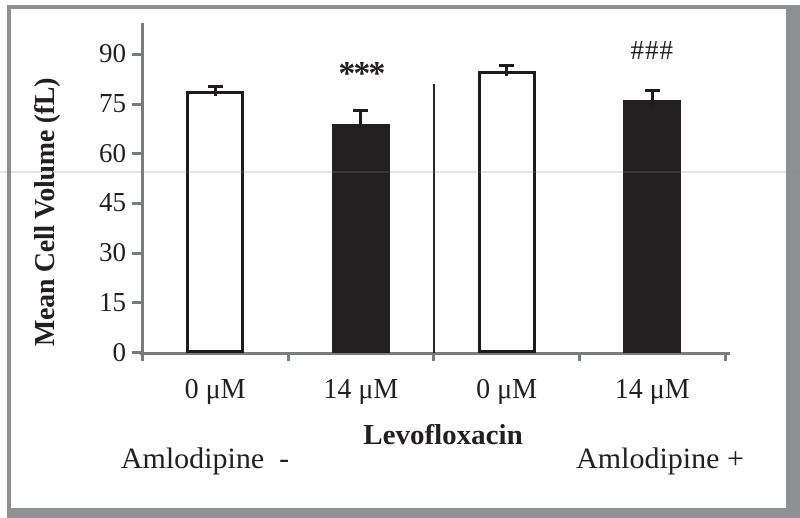  I want to click on group-label-amlodipine-minus: Amlodipine -, so click(205, 458).